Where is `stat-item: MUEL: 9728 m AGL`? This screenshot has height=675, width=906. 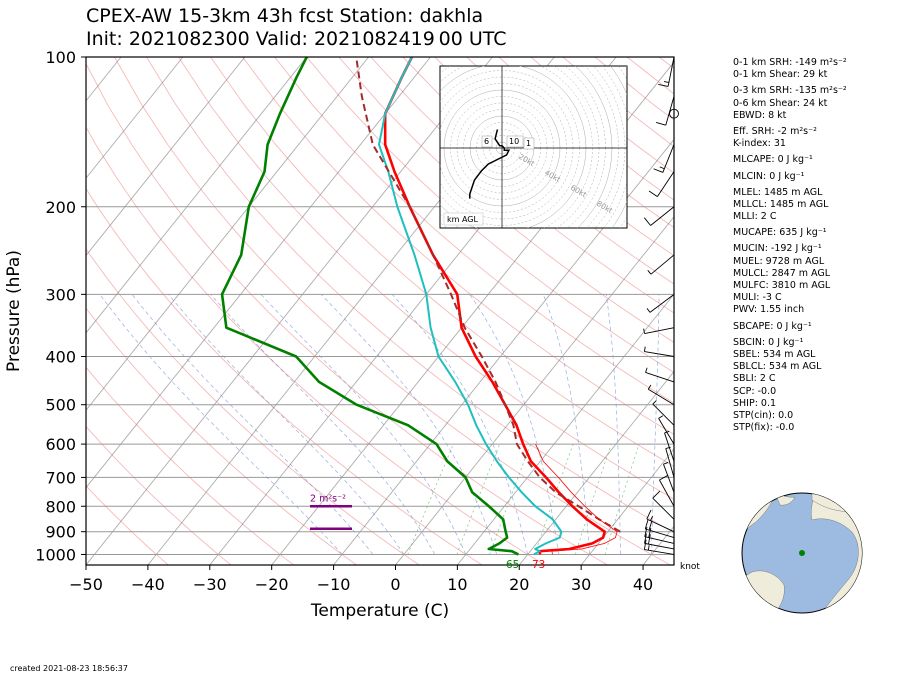
stat-item: MUEL: 9728 m AGL is located at coordinates (779, 261).